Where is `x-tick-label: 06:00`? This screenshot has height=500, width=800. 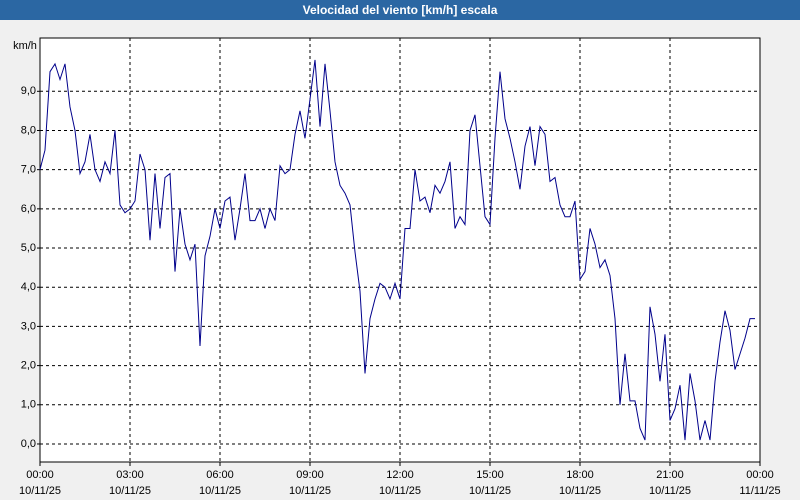 x-tick-label: 06:00 is located at coordinates (220, 475).